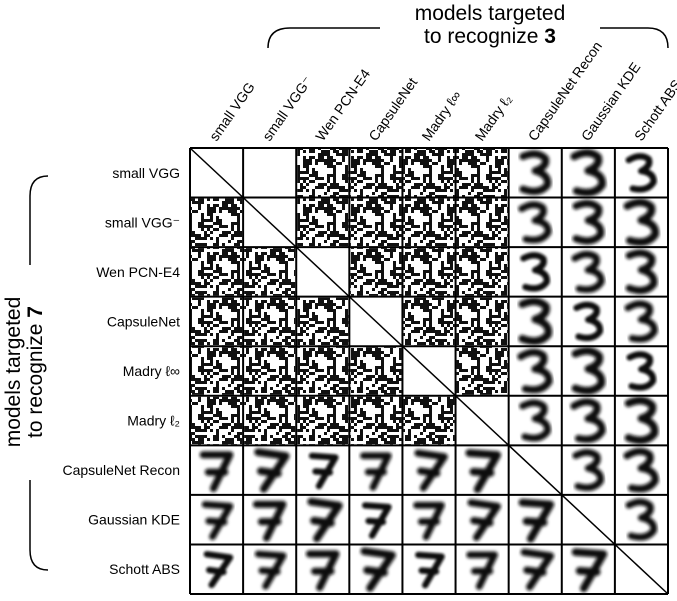  What do you see at coordinates (441, 116) in the screenshot?
I see `column-label: Madry ℓ∞` at bounding box center [441, 116].